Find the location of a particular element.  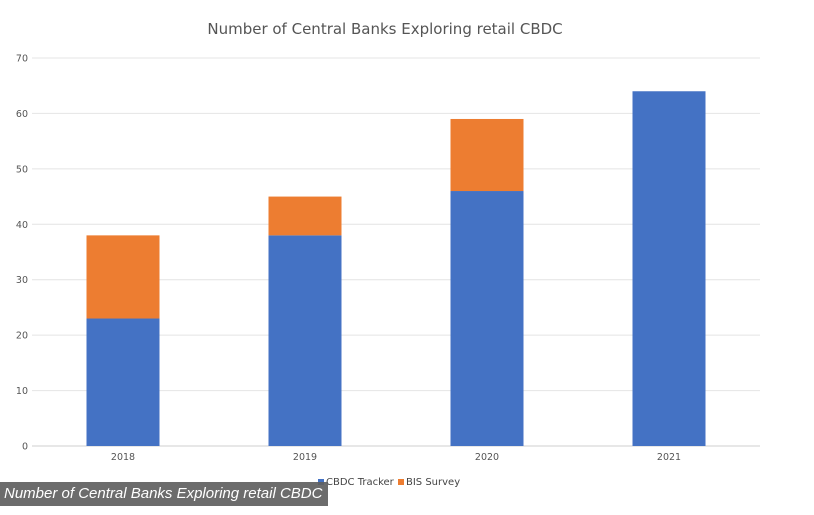

legend-label-1: BIS Survey is located at coordinates (433, 482).